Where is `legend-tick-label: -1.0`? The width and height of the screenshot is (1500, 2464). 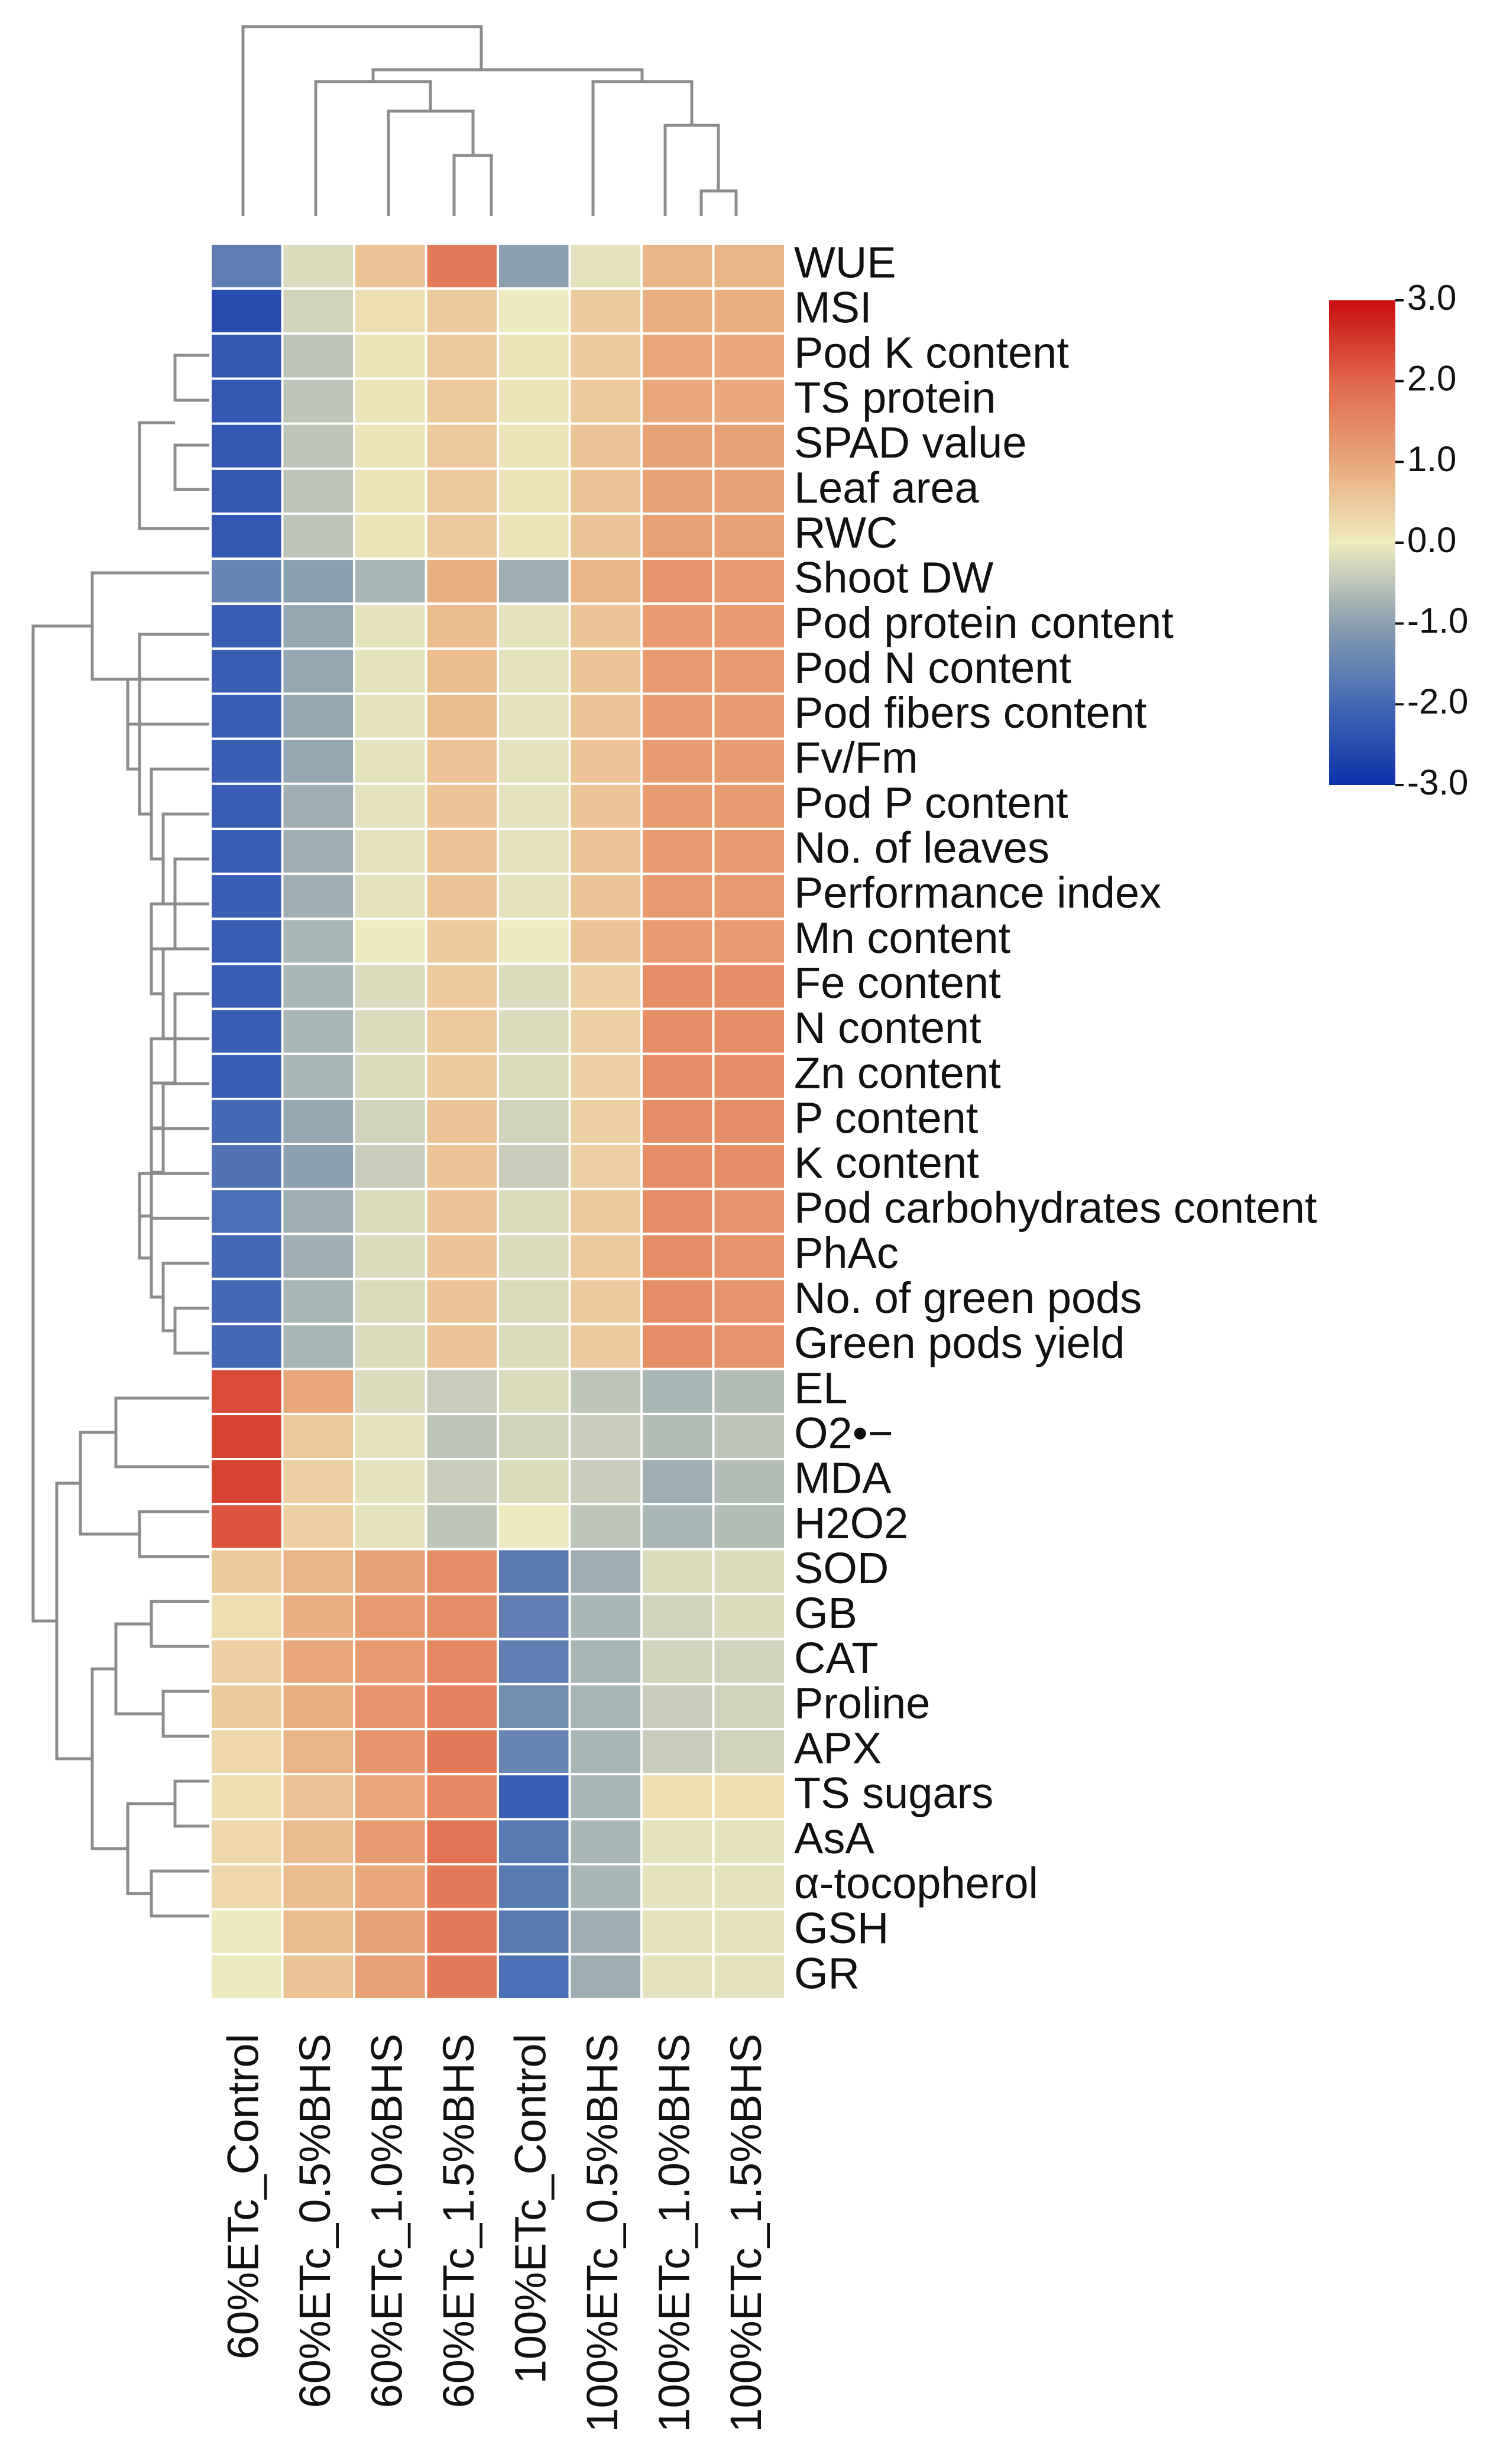 legend-tick-label: -1.0 is located at coordinates (1437, 621).